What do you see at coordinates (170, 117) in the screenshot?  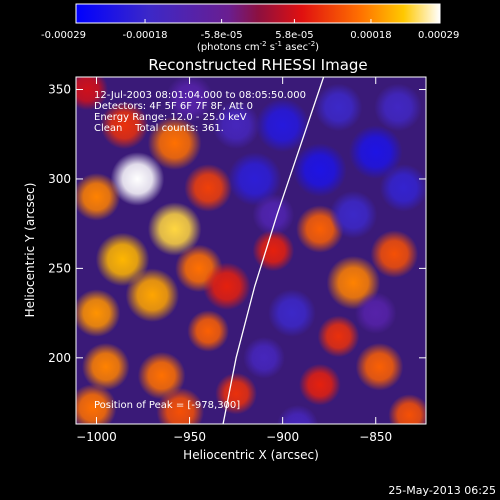 I see `annotation-energy-range: Energy Range: 12.0 - 25.0 keV` at bounding box center [170, 117].